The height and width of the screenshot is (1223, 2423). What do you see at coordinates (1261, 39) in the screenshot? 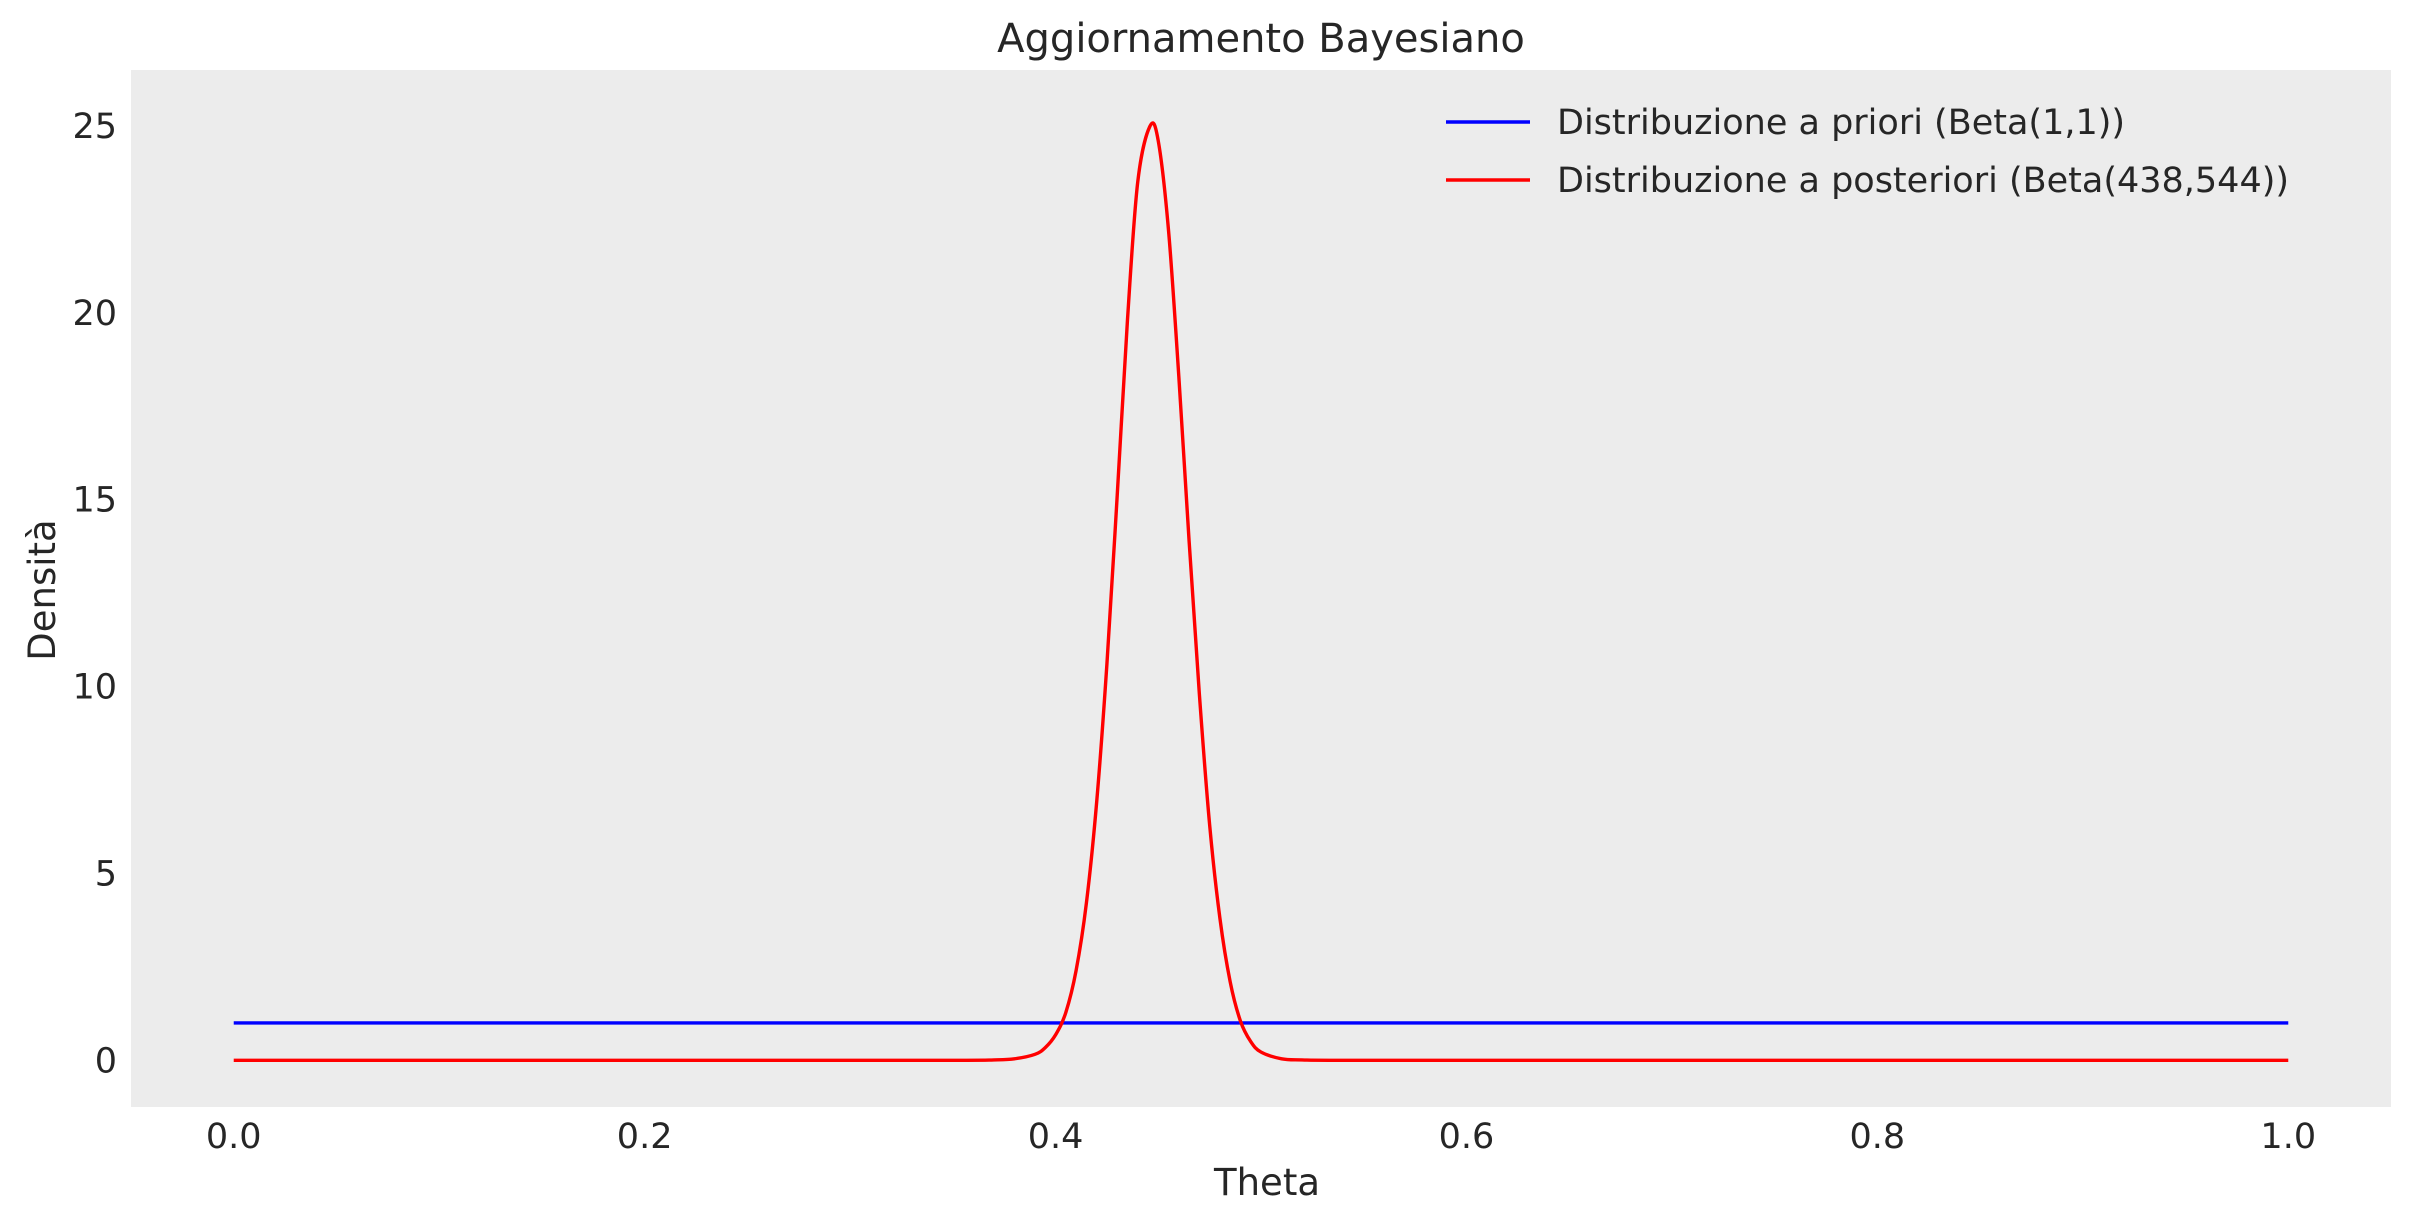
I see `chart-title: Aggiornamento Bayesiano` at bounding box center [1261, 39].